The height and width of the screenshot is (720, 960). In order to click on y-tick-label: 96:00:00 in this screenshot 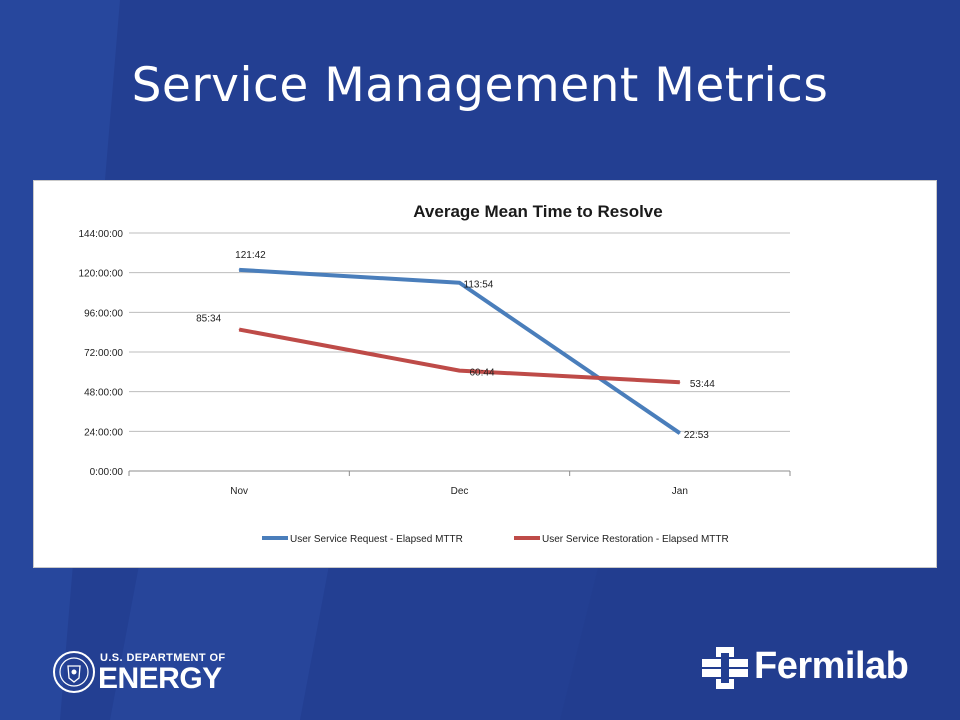, I will do `click(103, 313)`.